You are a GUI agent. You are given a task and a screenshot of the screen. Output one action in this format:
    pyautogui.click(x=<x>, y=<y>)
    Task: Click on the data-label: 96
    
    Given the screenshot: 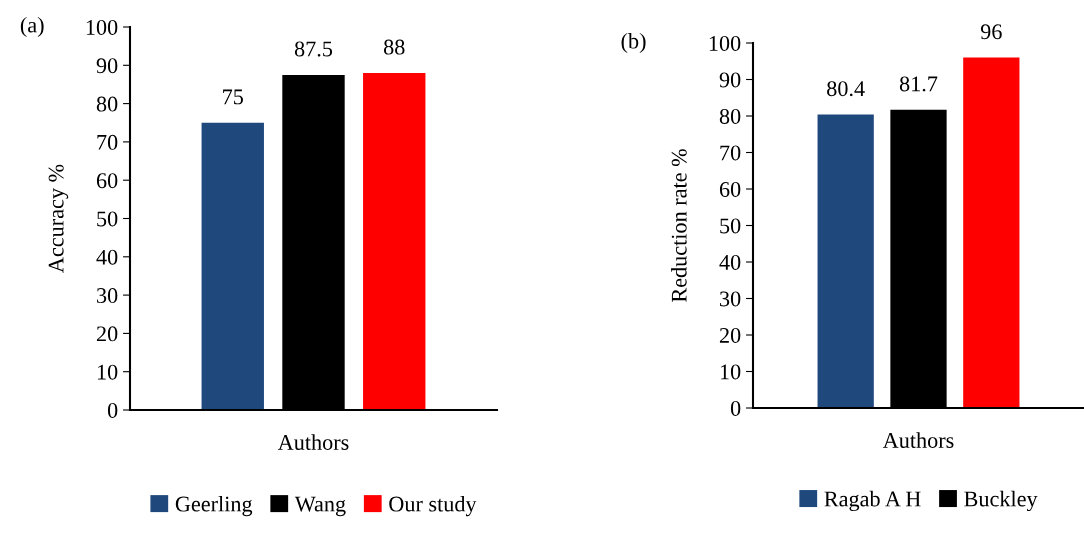 What is the action you would take?
    pyautogui.click(x=991, y=32)
    